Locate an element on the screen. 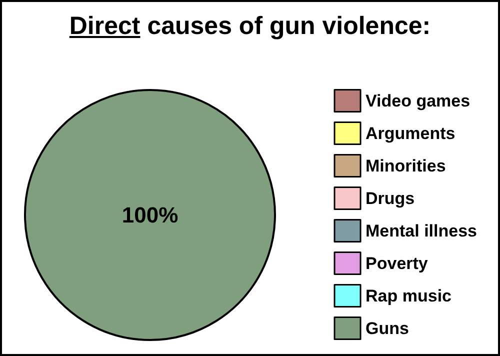 This screenshot has height=356, width=500. legend-label: Arguments is located at coordinates (411, 133).